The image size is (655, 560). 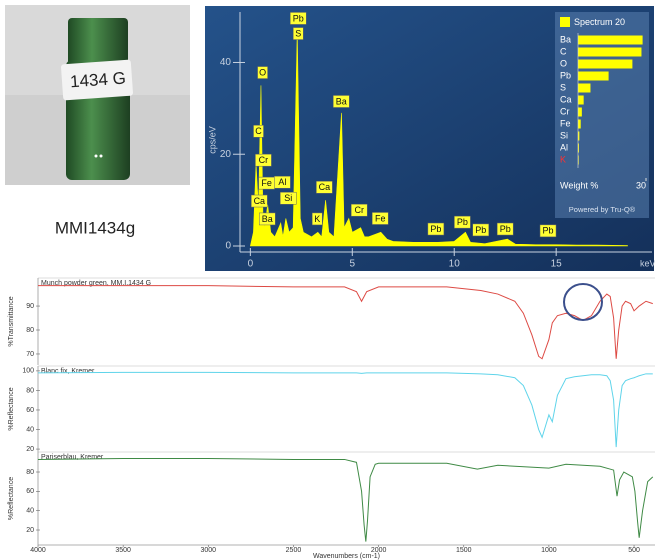 What do you see at coordinates (72, 457) in the screenshot?
I see `panel-title: Pariserblau, Kremer` at bounding box center [72, 457].